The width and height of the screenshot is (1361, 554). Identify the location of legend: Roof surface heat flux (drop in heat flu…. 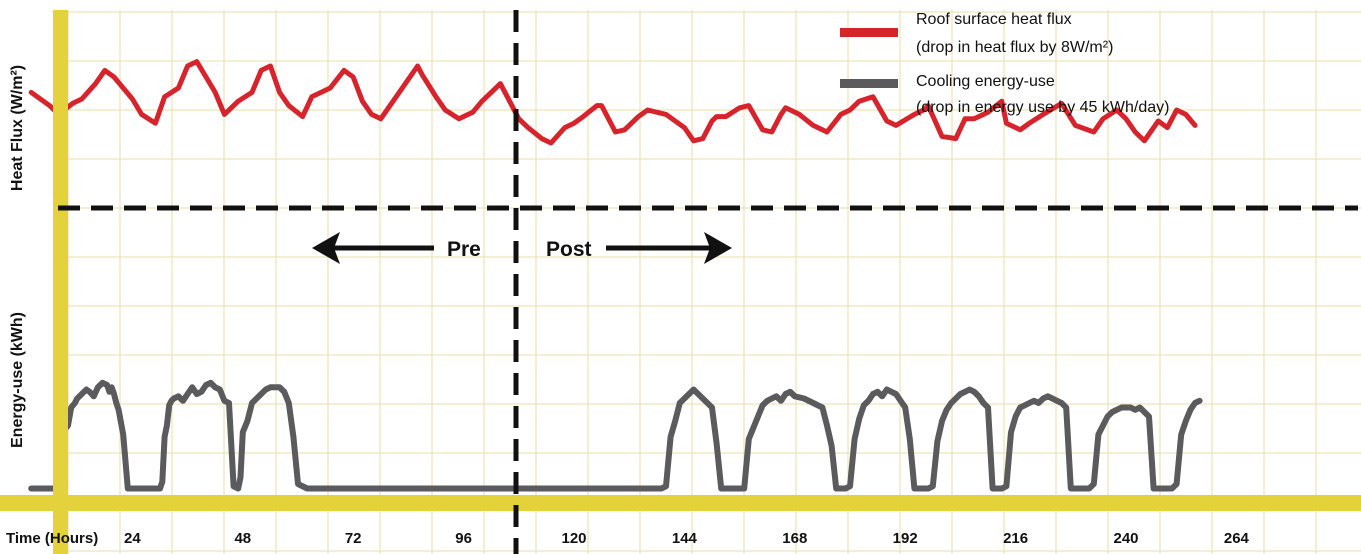
(1004, 63).